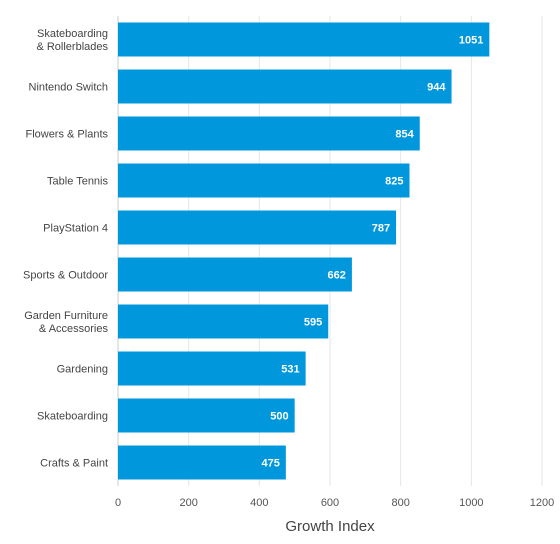  I want to click on category-label: Crafts & Paint, so click(74, 464).